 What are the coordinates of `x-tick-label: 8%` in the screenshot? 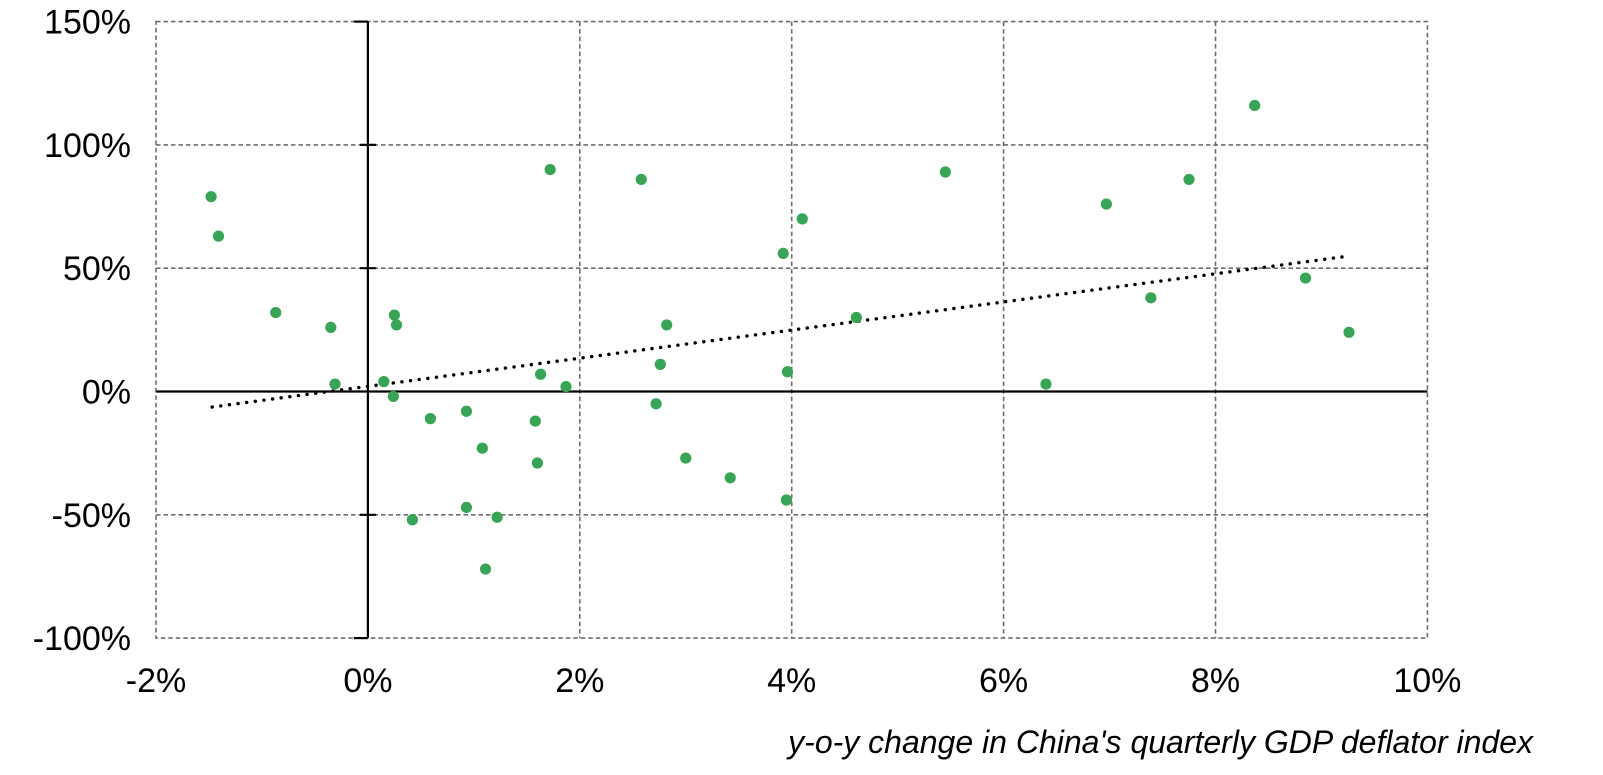 It's located at (1215, 681).